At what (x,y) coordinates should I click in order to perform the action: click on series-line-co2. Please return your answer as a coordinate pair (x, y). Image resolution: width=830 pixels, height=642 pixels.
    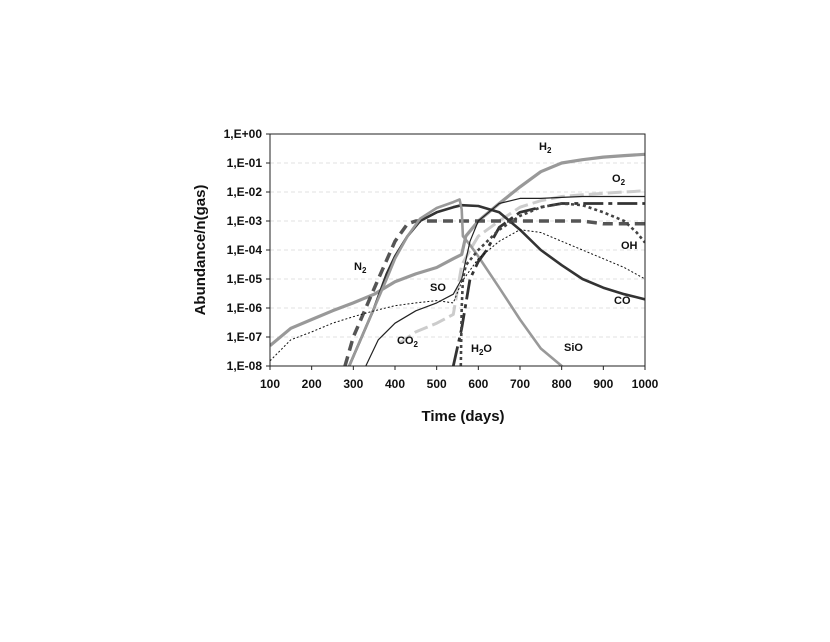
    Looking at the image, I should click on (548, 284).